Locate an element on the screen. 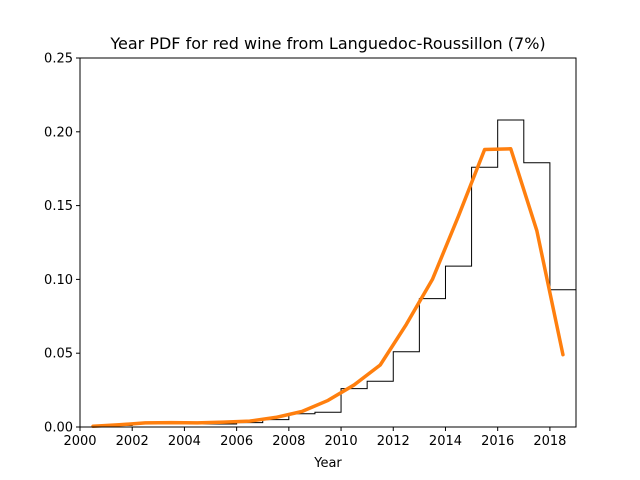  x-tick-label: 2004 is located at coordinates (184, 441).